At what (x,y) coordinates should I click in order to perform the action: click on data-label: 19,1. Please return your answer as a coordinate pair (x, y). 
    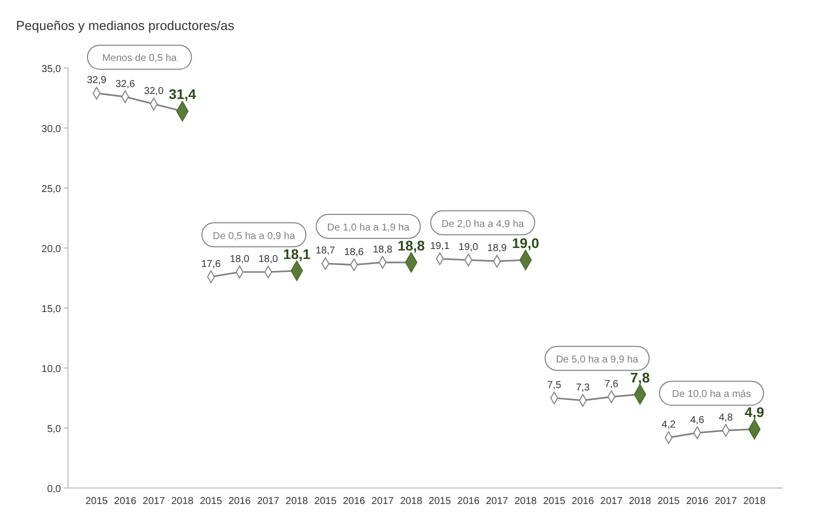
    Looking at the image, I should click on (440, 246).